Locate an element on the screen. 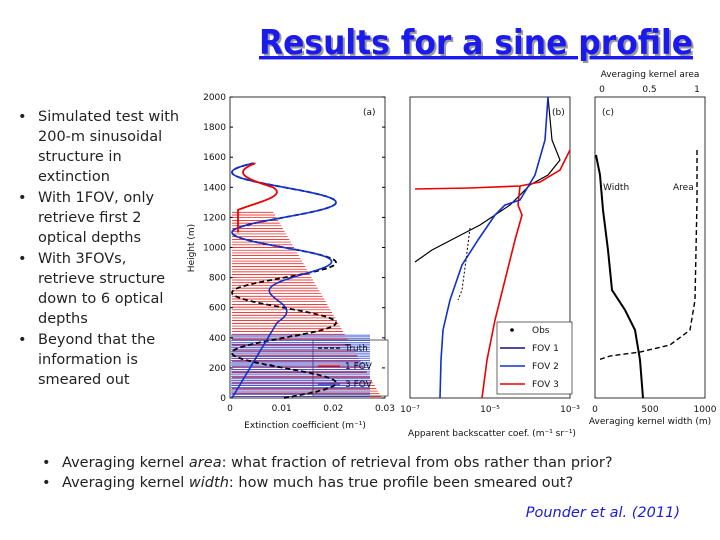 This screenshot has width=720, height=540. legend-label: 3 FOV is located at coordinates (359, 385).